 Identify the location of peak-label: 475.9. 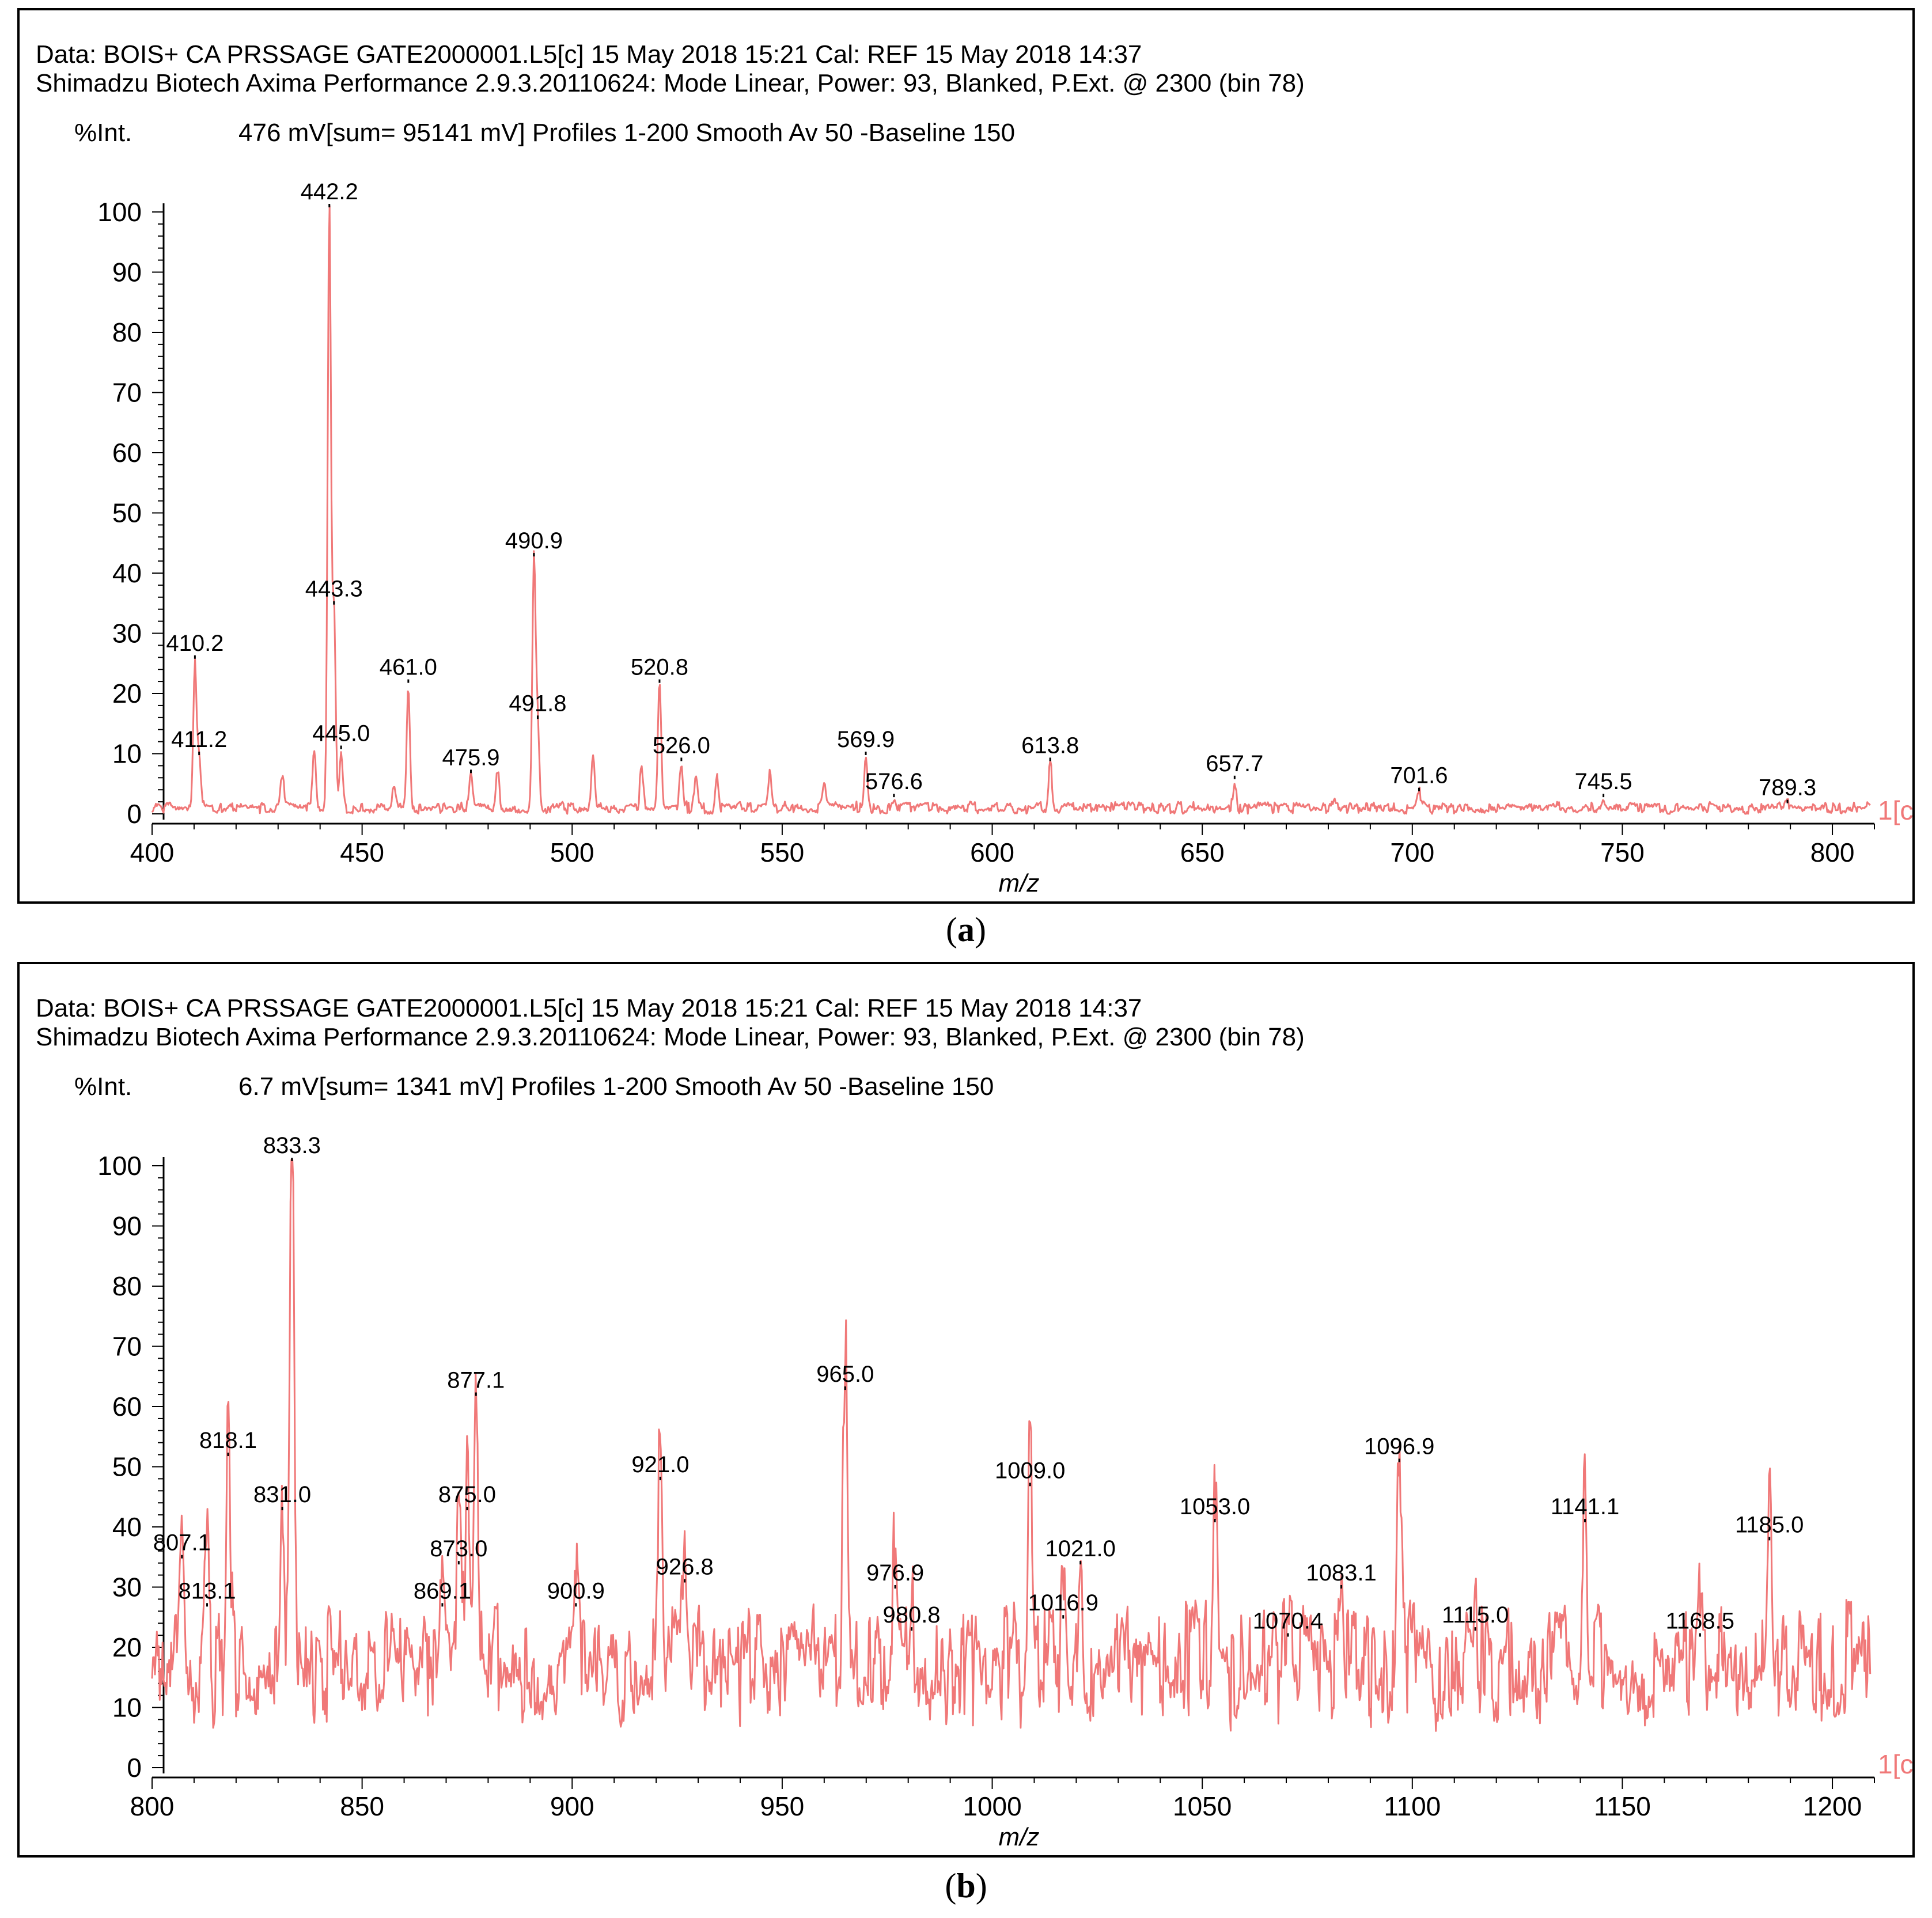
(470, 757).